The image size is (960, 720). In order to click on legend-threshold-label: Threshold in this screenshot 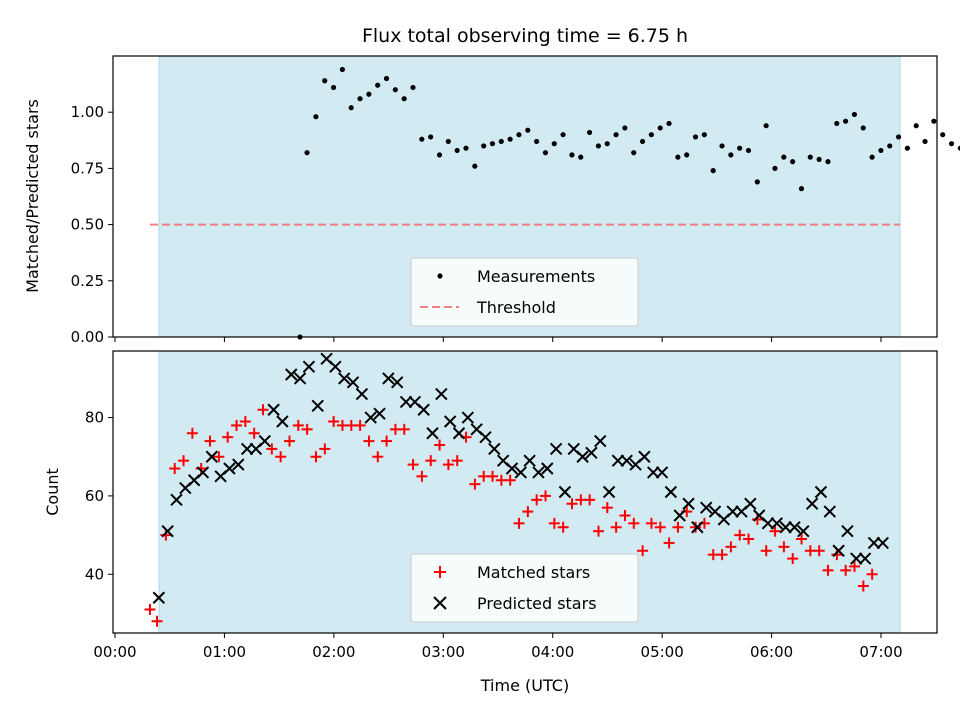, I will do `click(516, 307)`.